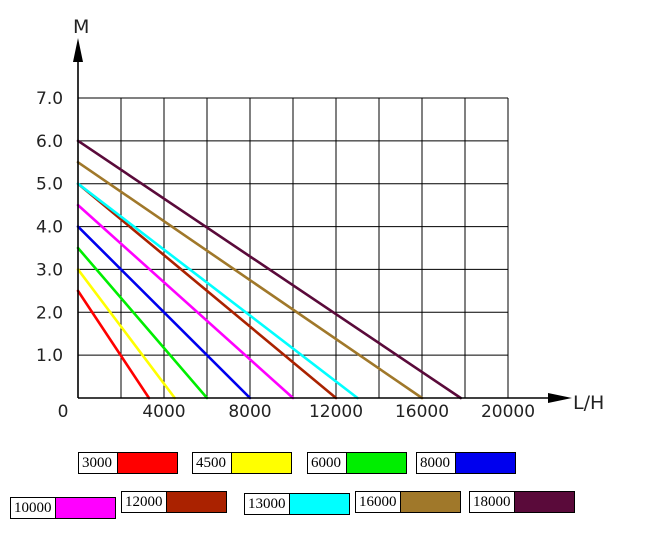 This screenshot has height=536, width=650. Describe the element at coordinates (212, 463) in the screenshot. I see `legend-label: 4500` at that location.